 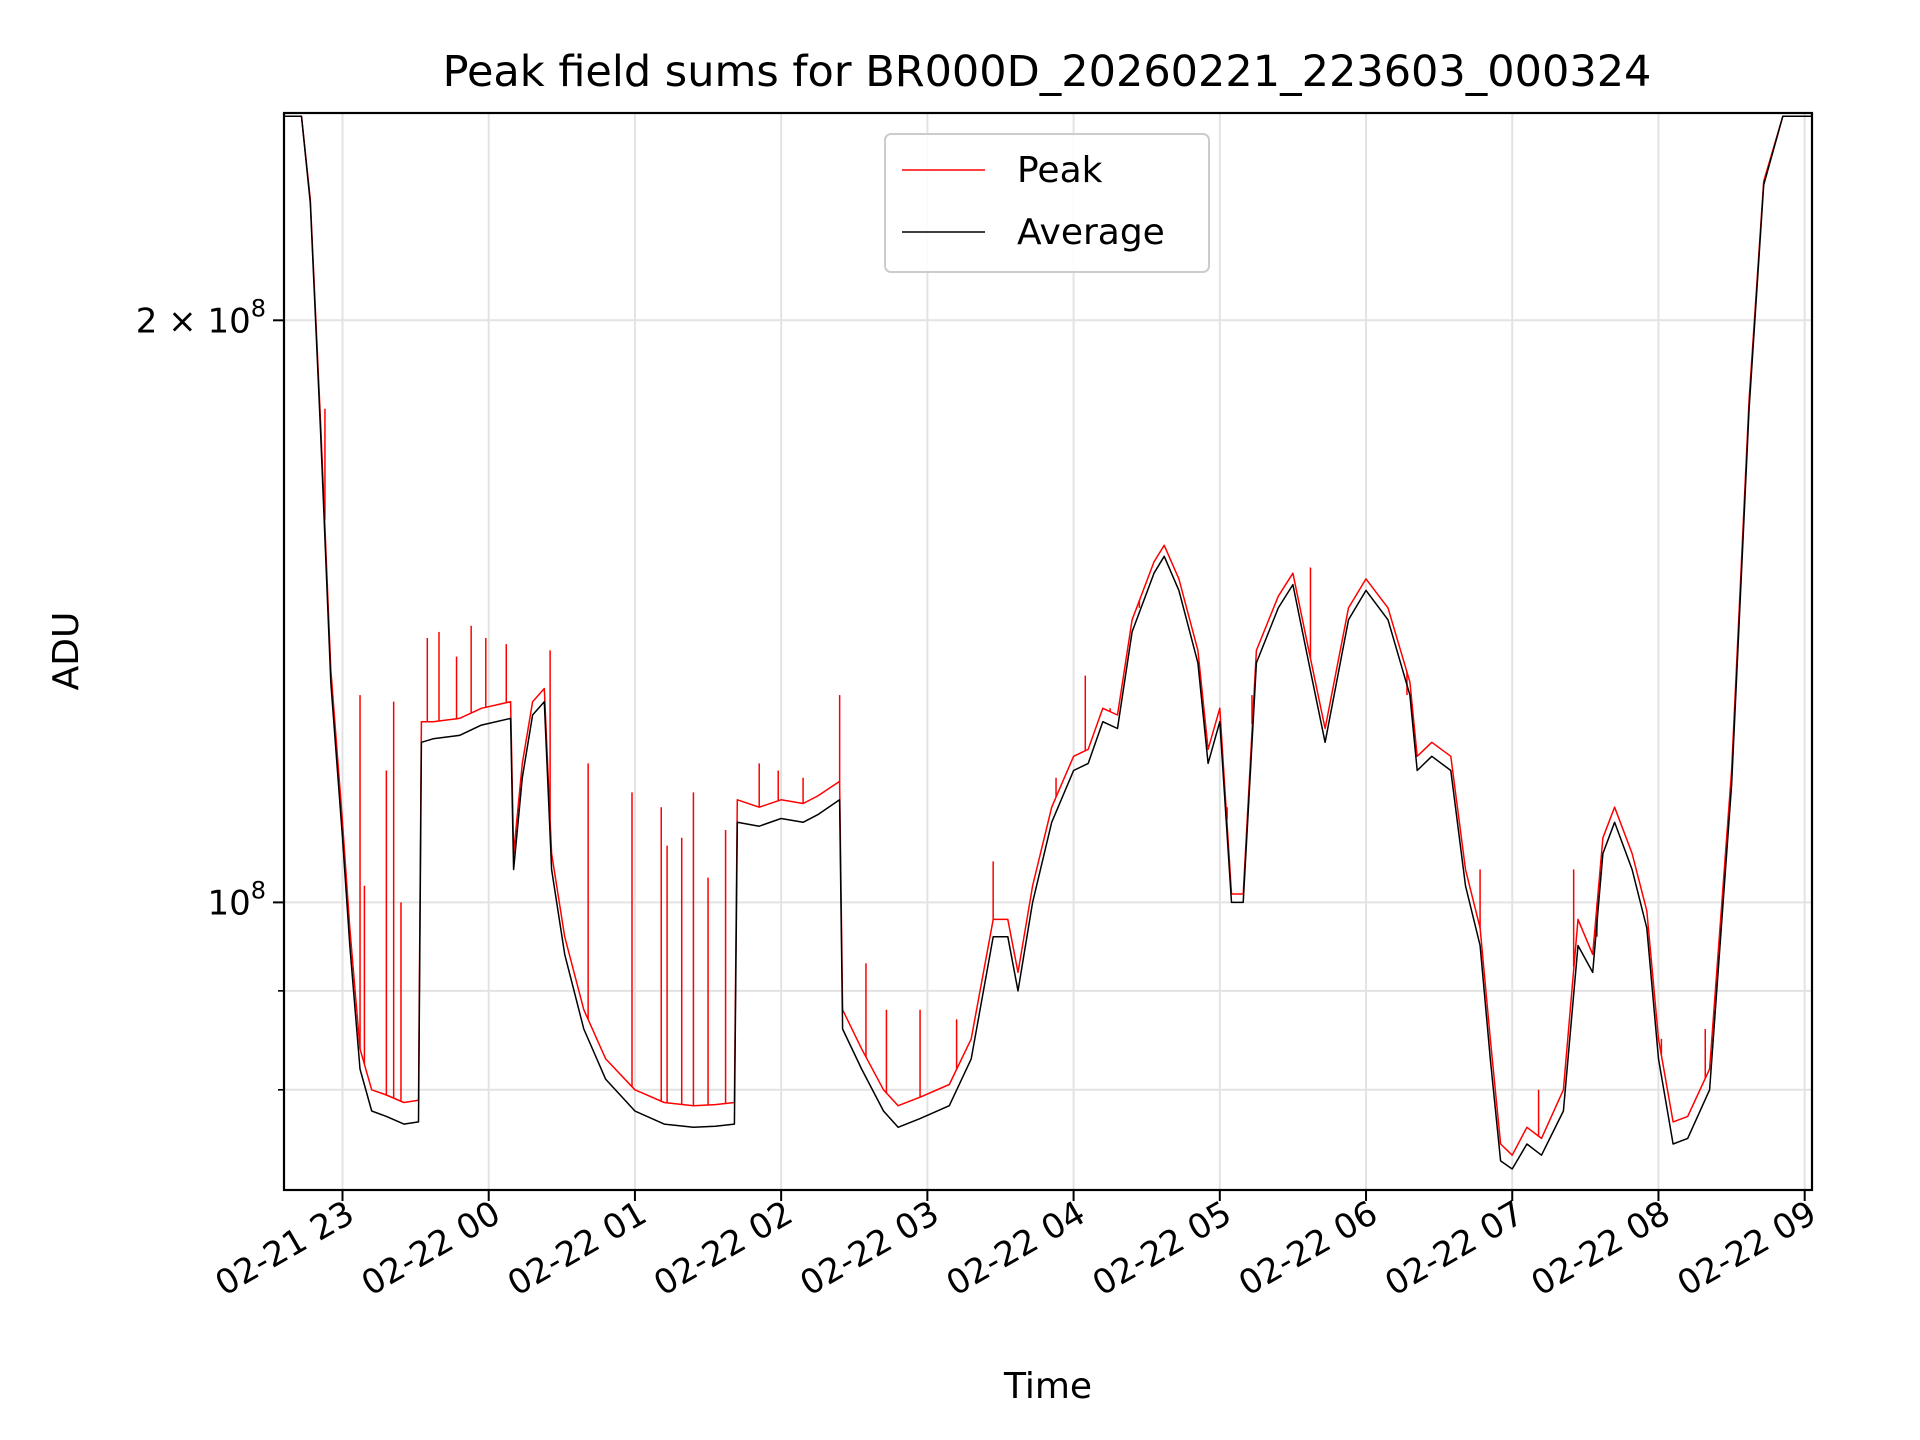 I want to click on y-tick-label: 2 × 108, so click(x=201, y=317).